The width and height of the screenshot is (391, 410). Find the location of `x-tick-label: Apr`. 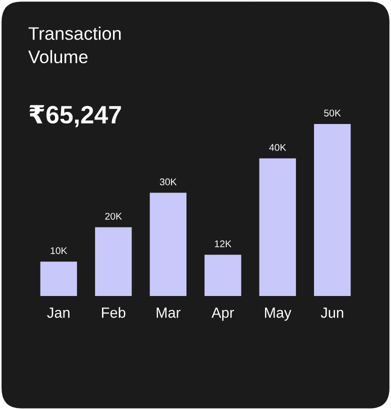

x-tick-label: Apr is located at coordinates (223, 314).